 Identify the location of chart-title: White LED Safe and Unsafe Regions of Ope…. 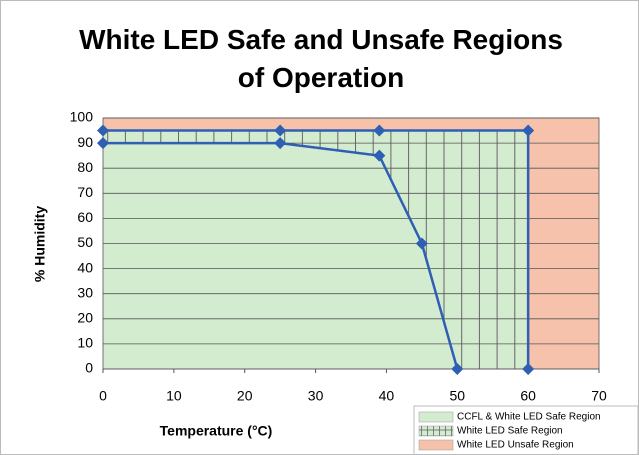
(321, 58).